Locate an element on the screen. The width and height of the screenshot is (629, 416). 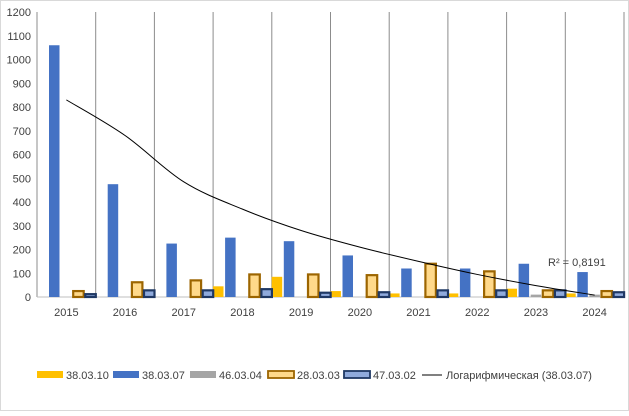
bar-28-03-03-2017 is located at coordinates (196, 289).